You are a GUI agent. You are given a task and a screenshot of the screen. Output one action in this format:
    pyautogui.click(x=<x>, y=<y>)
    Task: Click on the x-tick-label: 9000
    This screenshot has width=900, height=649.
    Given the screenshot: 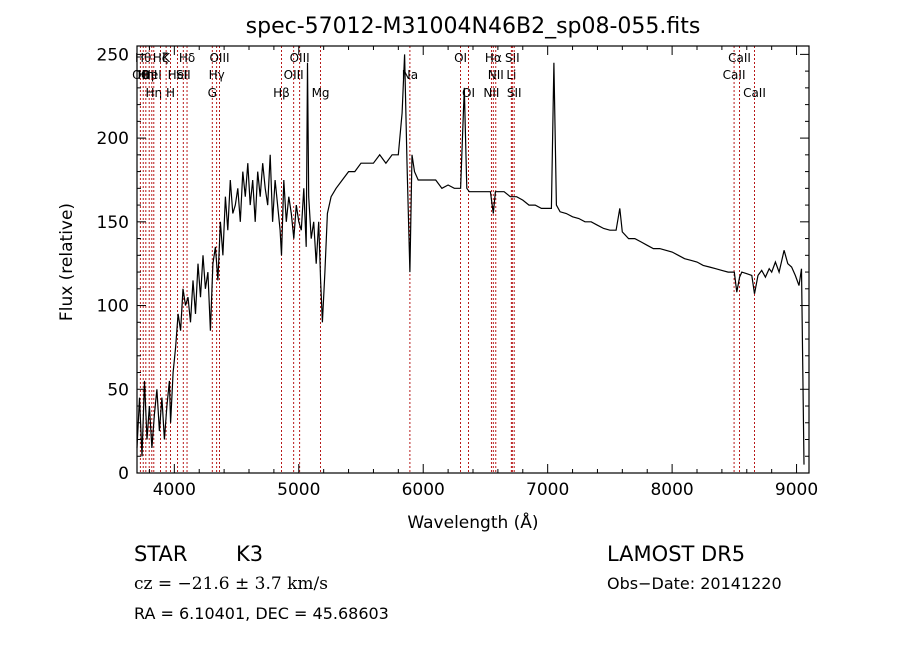 What is the action you would take?
    pyautogui.click(x=796, y=490)
    